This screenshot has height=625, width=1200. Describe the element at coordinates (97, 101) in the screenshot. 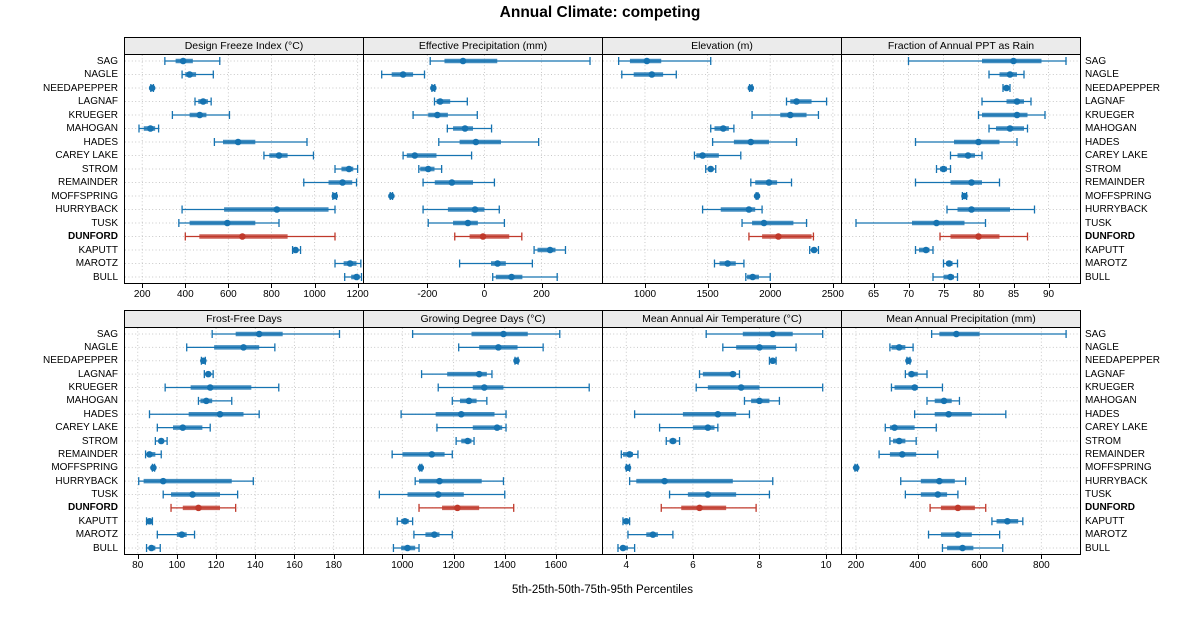

I see `site-label-left-lagnaf: LAGNAF` at that location.